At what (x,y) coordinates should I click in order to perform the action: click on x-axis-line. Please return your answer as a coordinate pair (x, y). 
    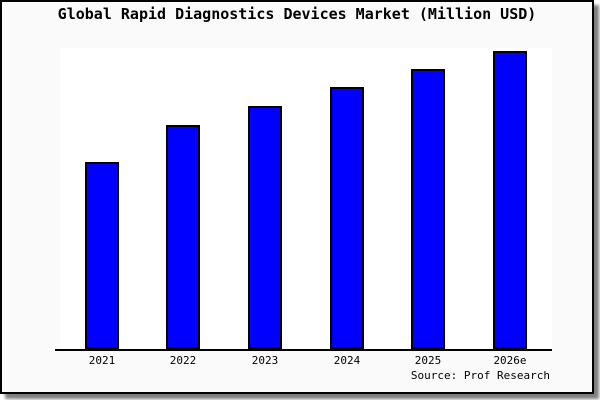
    Looking at the image, I should click on (303, 350).